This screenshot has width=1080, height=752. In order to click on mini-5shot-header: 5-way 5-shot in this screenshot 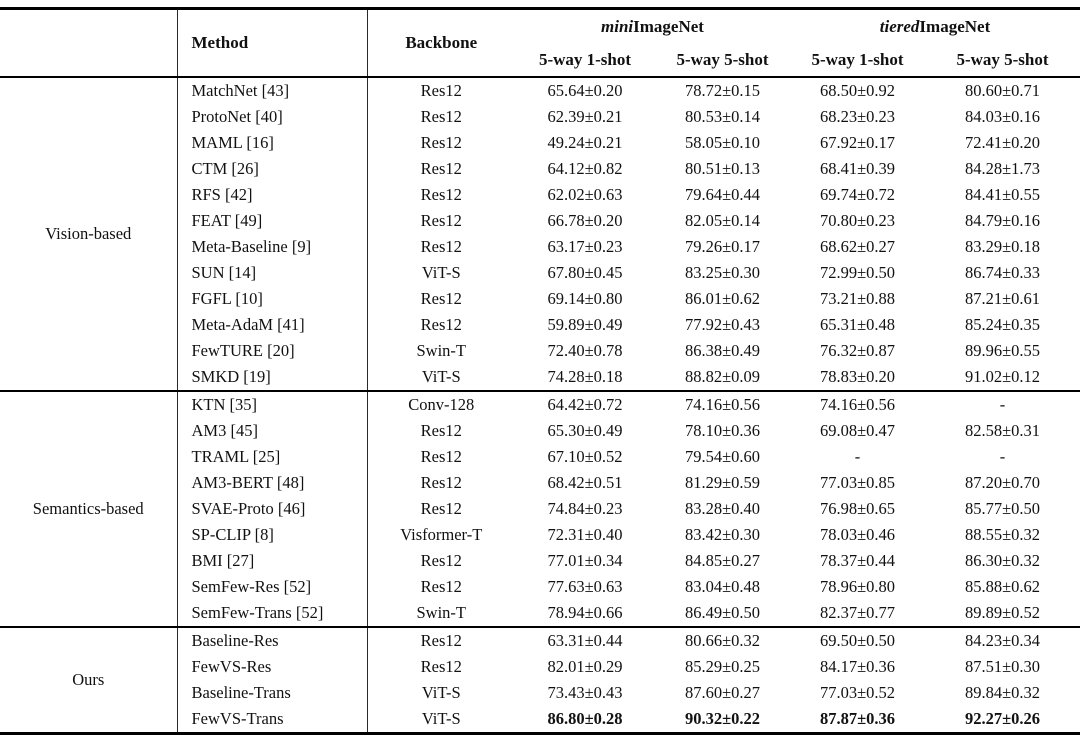, I will do `click(722, 61)`.